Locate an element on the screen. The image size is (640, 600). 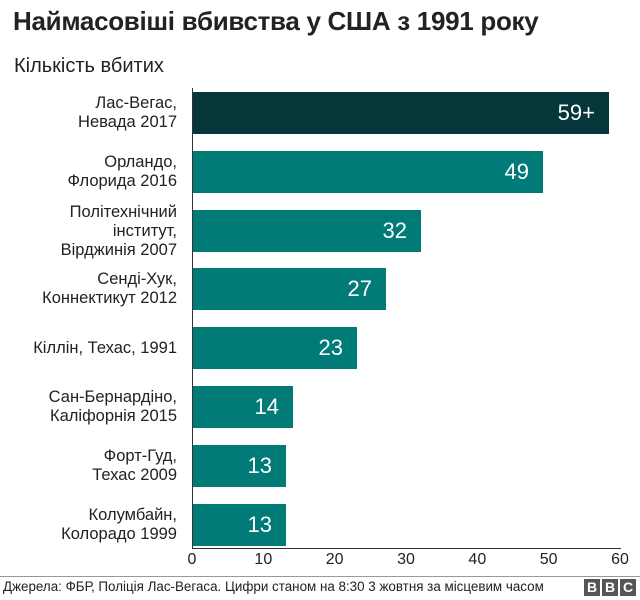
bar-row: Кіллін, Техас, 1991 23 is located at coordinates (320, 348).